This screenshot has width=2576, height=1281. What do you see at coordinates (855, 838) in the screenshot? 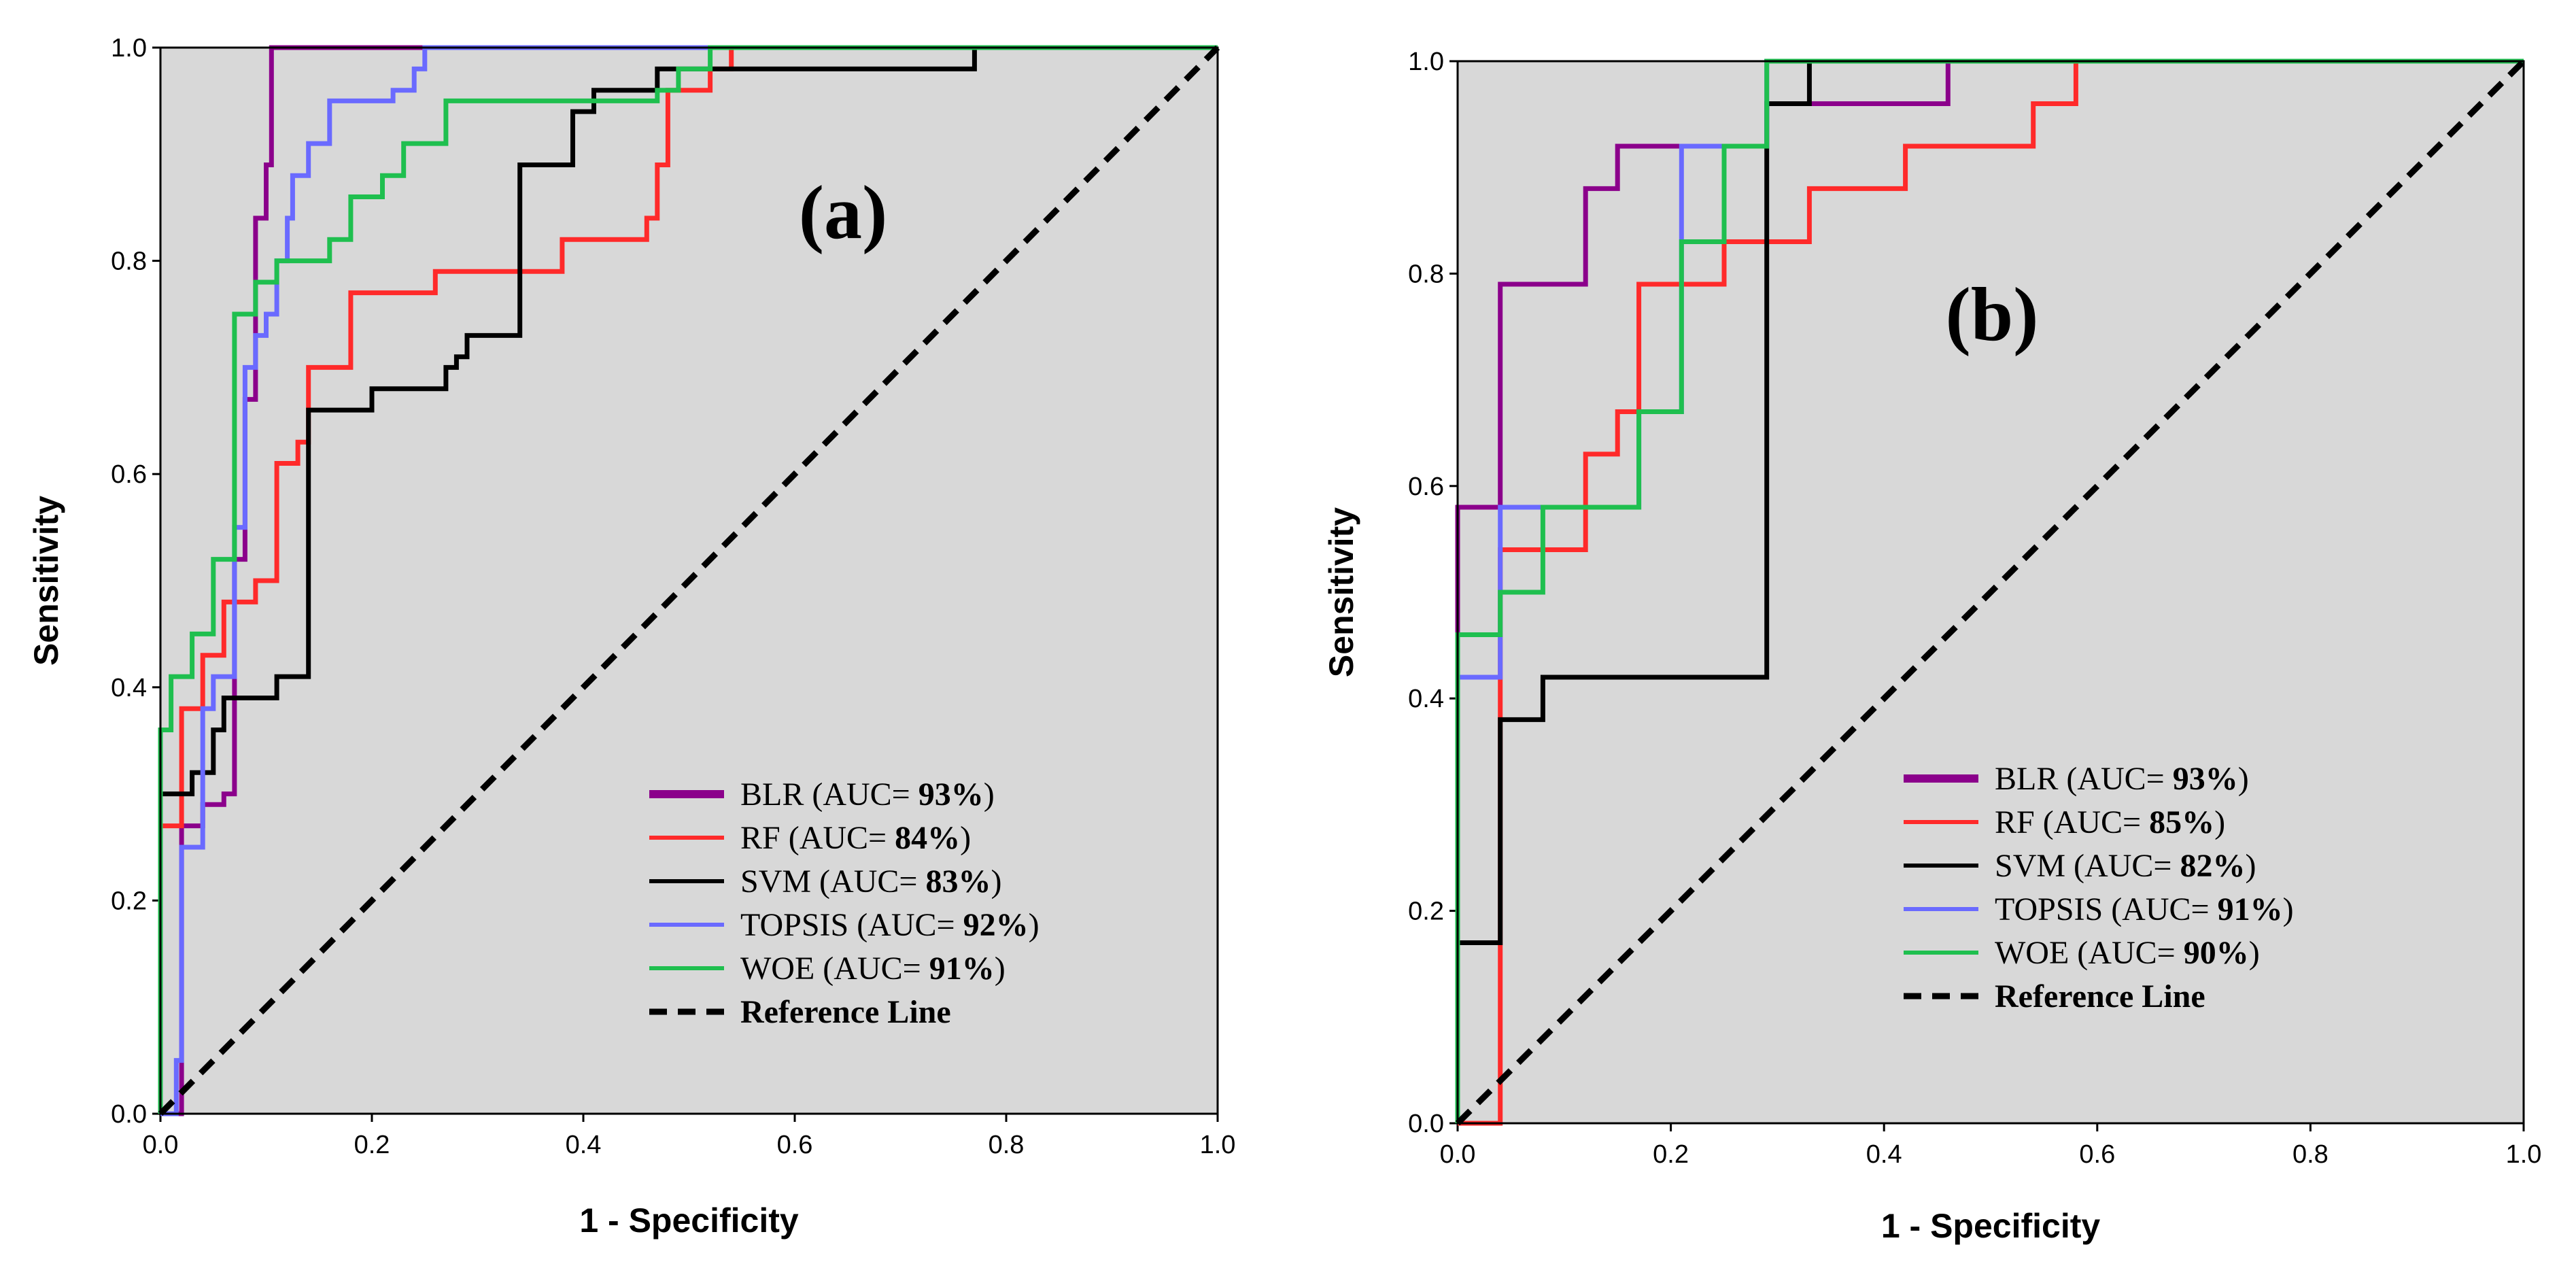
I see `legend-label-rf: RF (AUC= 84%)` at bounding box center [855, 838].